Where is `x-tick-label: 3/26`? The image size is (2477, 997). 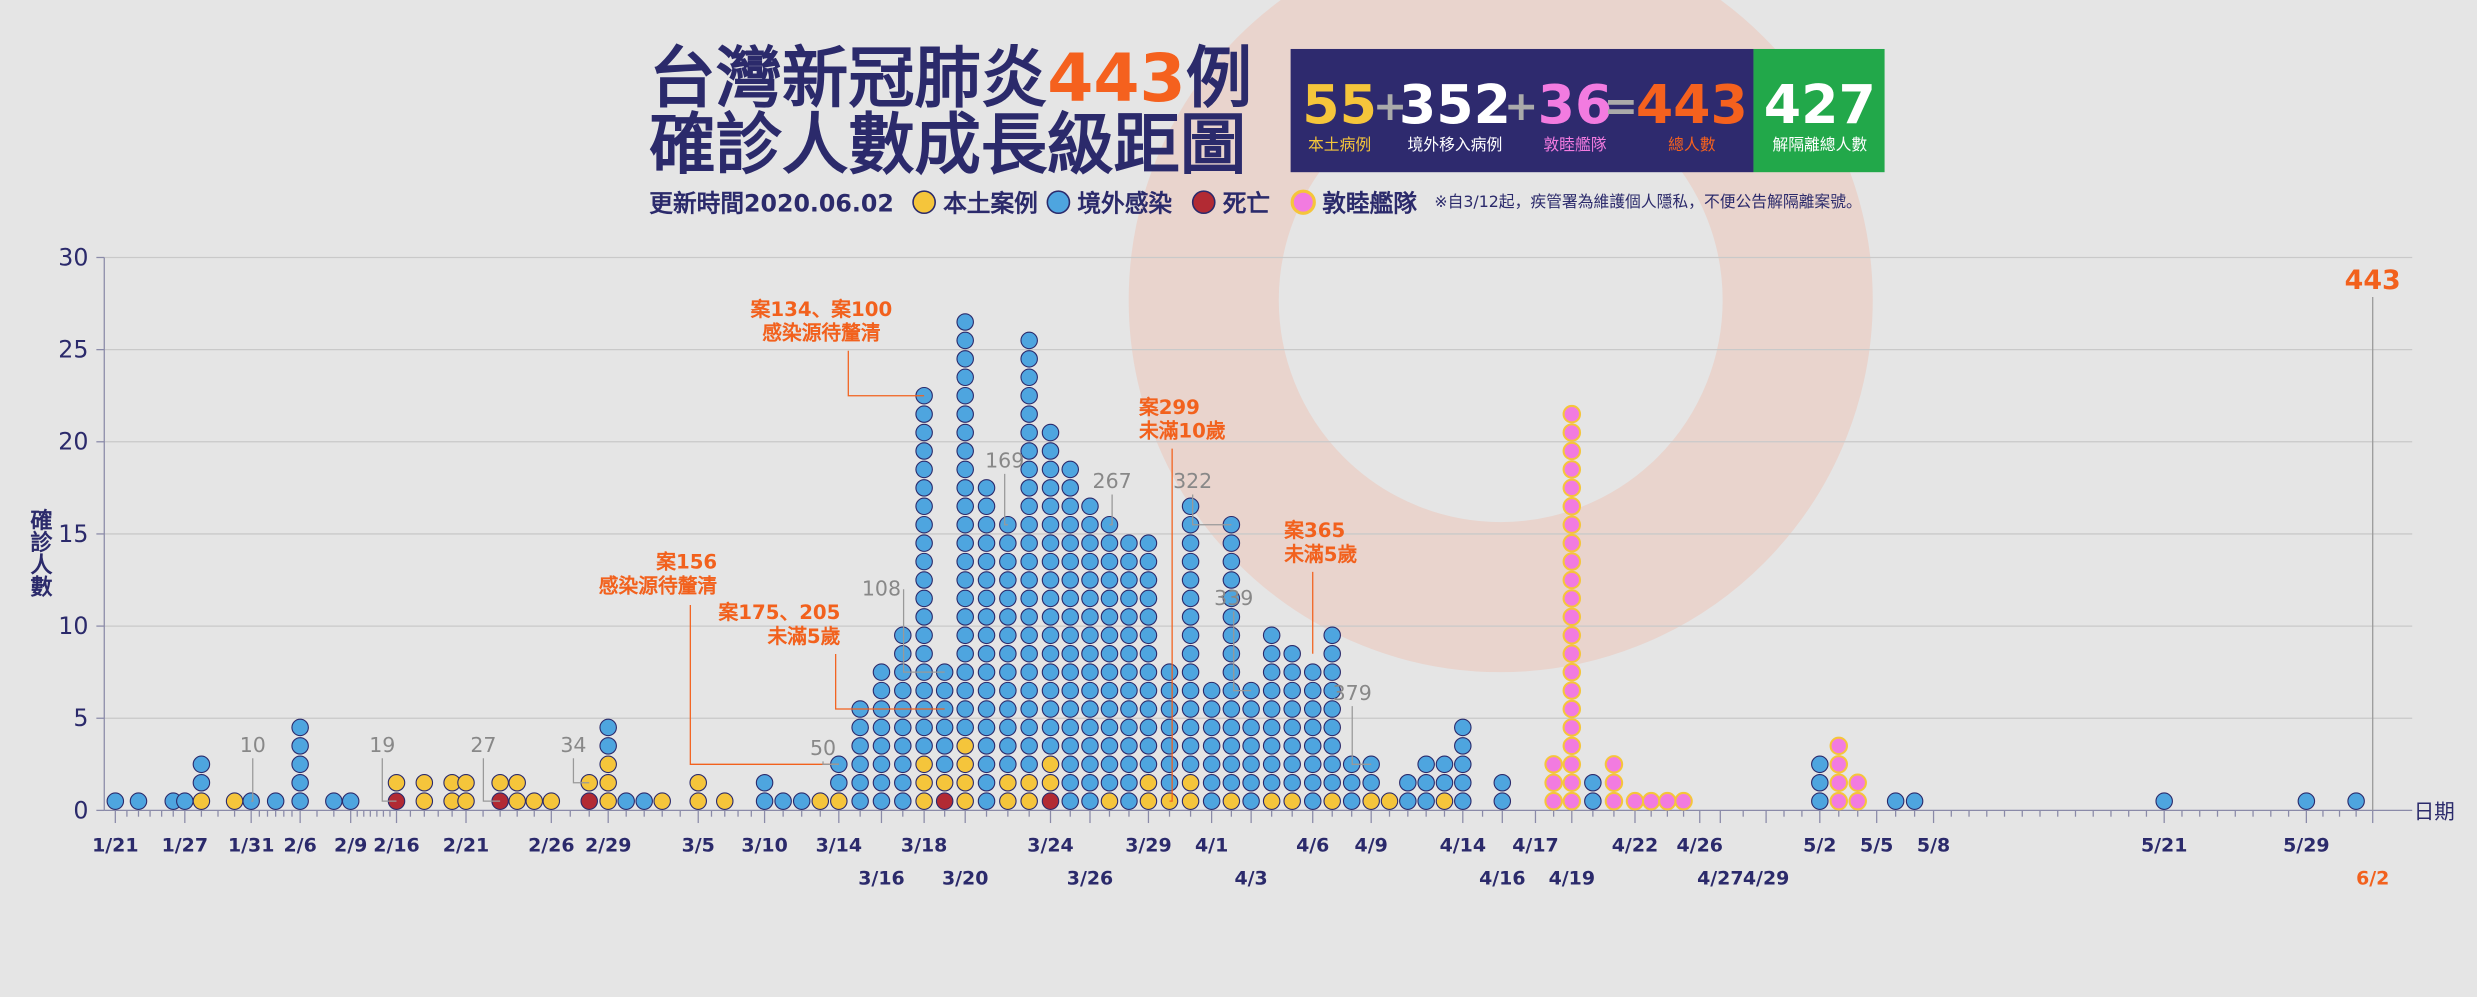
x-tick-label: 3/26 is located at coordinates (1090, 879).